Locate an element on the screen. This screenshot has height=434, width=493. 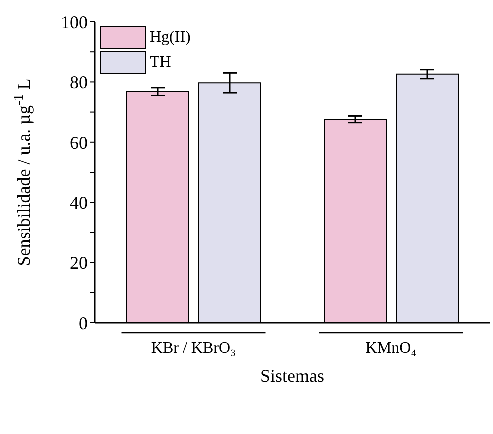
legend-label: TH is located at coordinates (161, 63).